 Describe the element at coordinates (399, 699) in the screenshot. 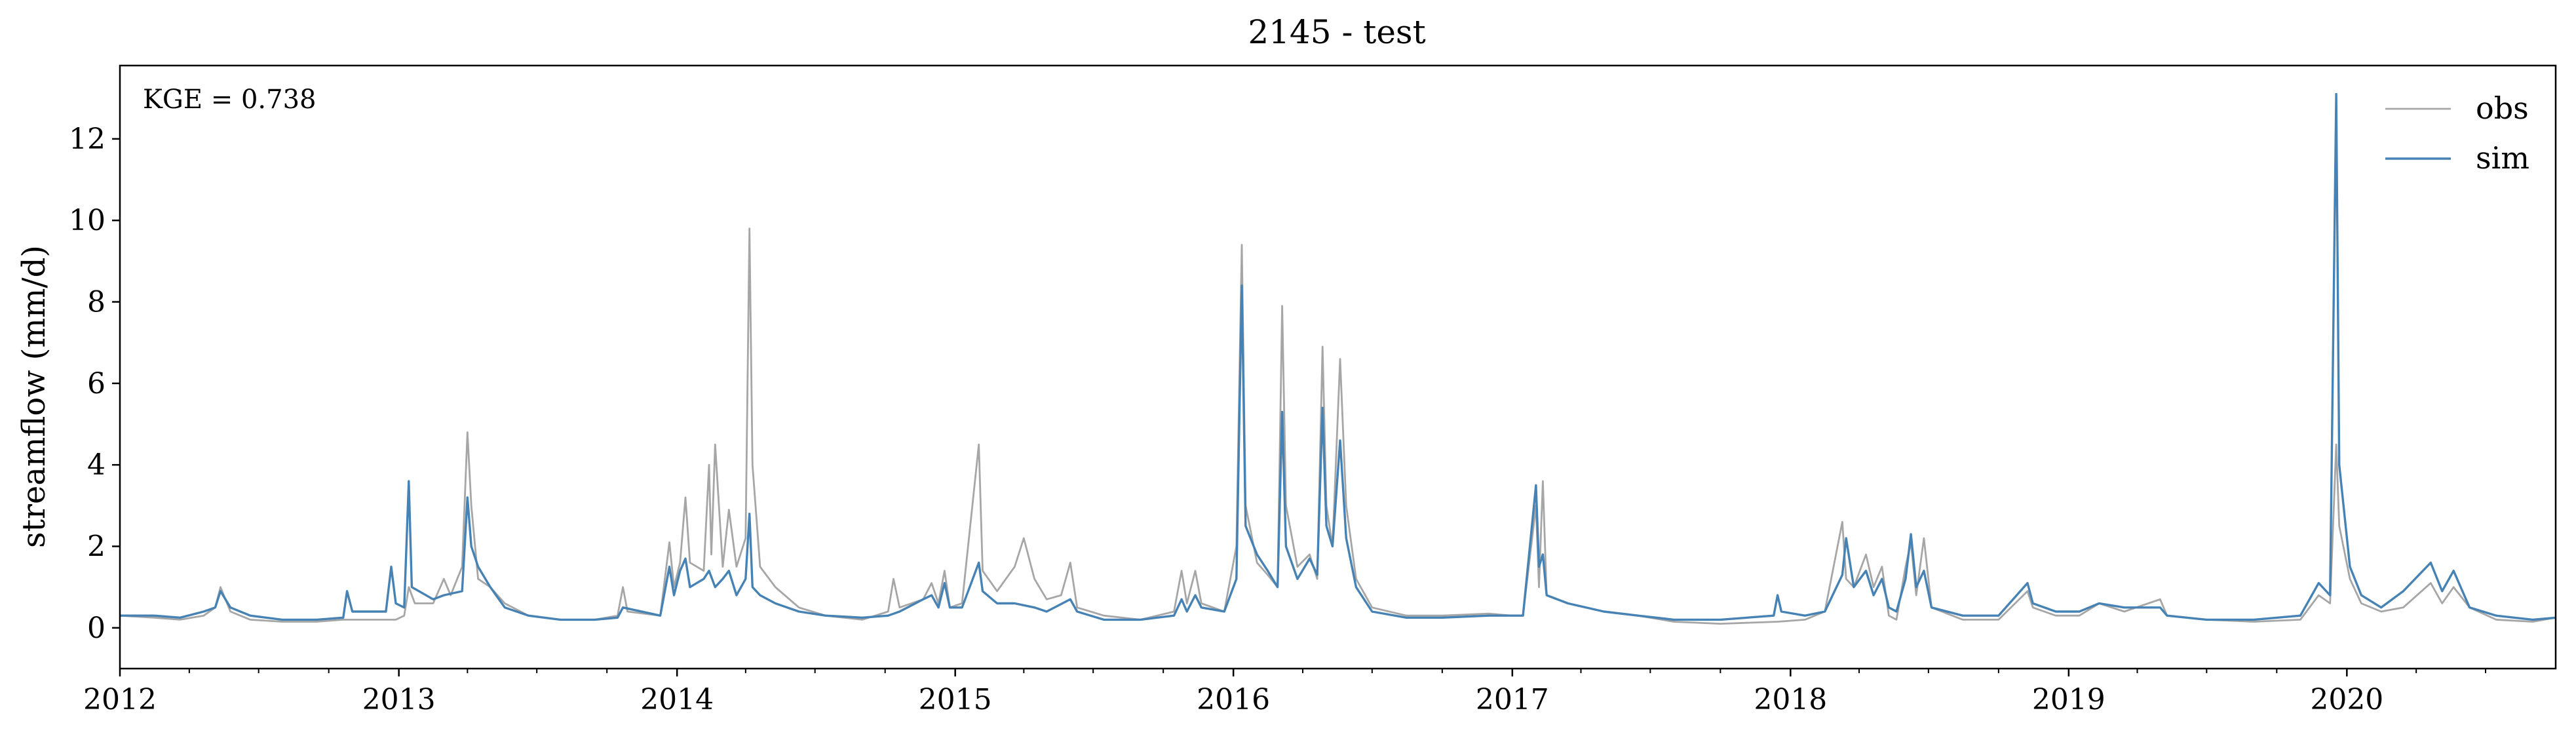

I see `x-tick-label: 2013` at that location.